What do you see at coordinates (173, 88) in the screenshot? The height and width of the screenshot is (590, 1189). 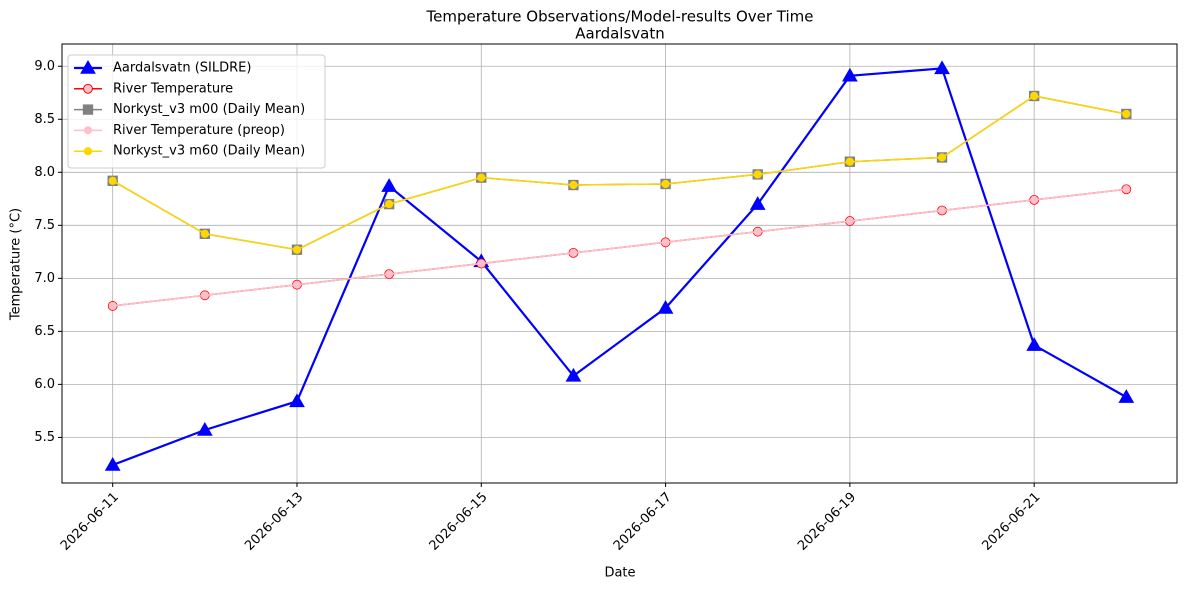 I see `legend-label: River Temperature` at bounding box center [173, 88].